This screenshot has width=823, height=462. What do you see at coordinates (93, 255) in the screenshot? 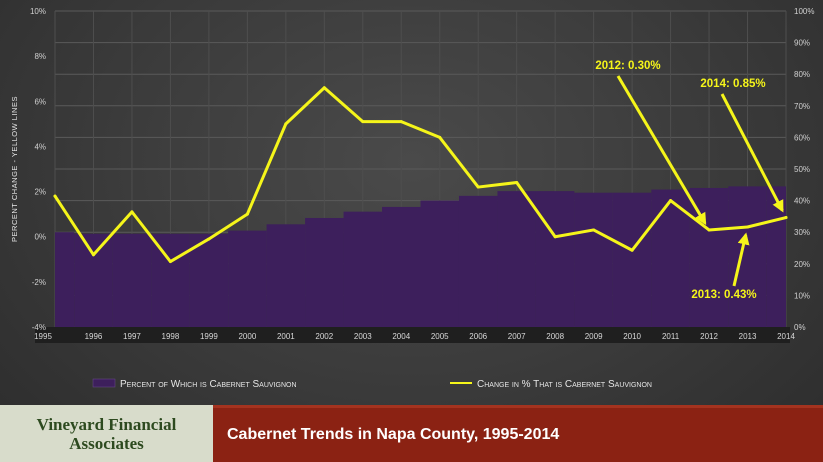
I see `line-point-1996` at bounding box center [93, 255].